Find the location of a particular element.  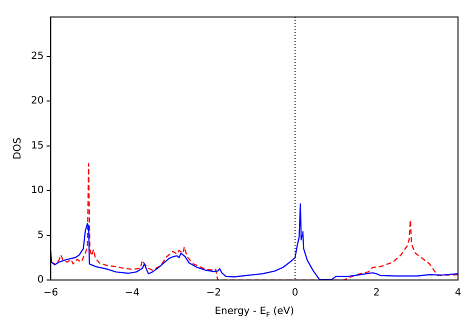

y-tick-label: 5 is located at coordinates (40, 235).